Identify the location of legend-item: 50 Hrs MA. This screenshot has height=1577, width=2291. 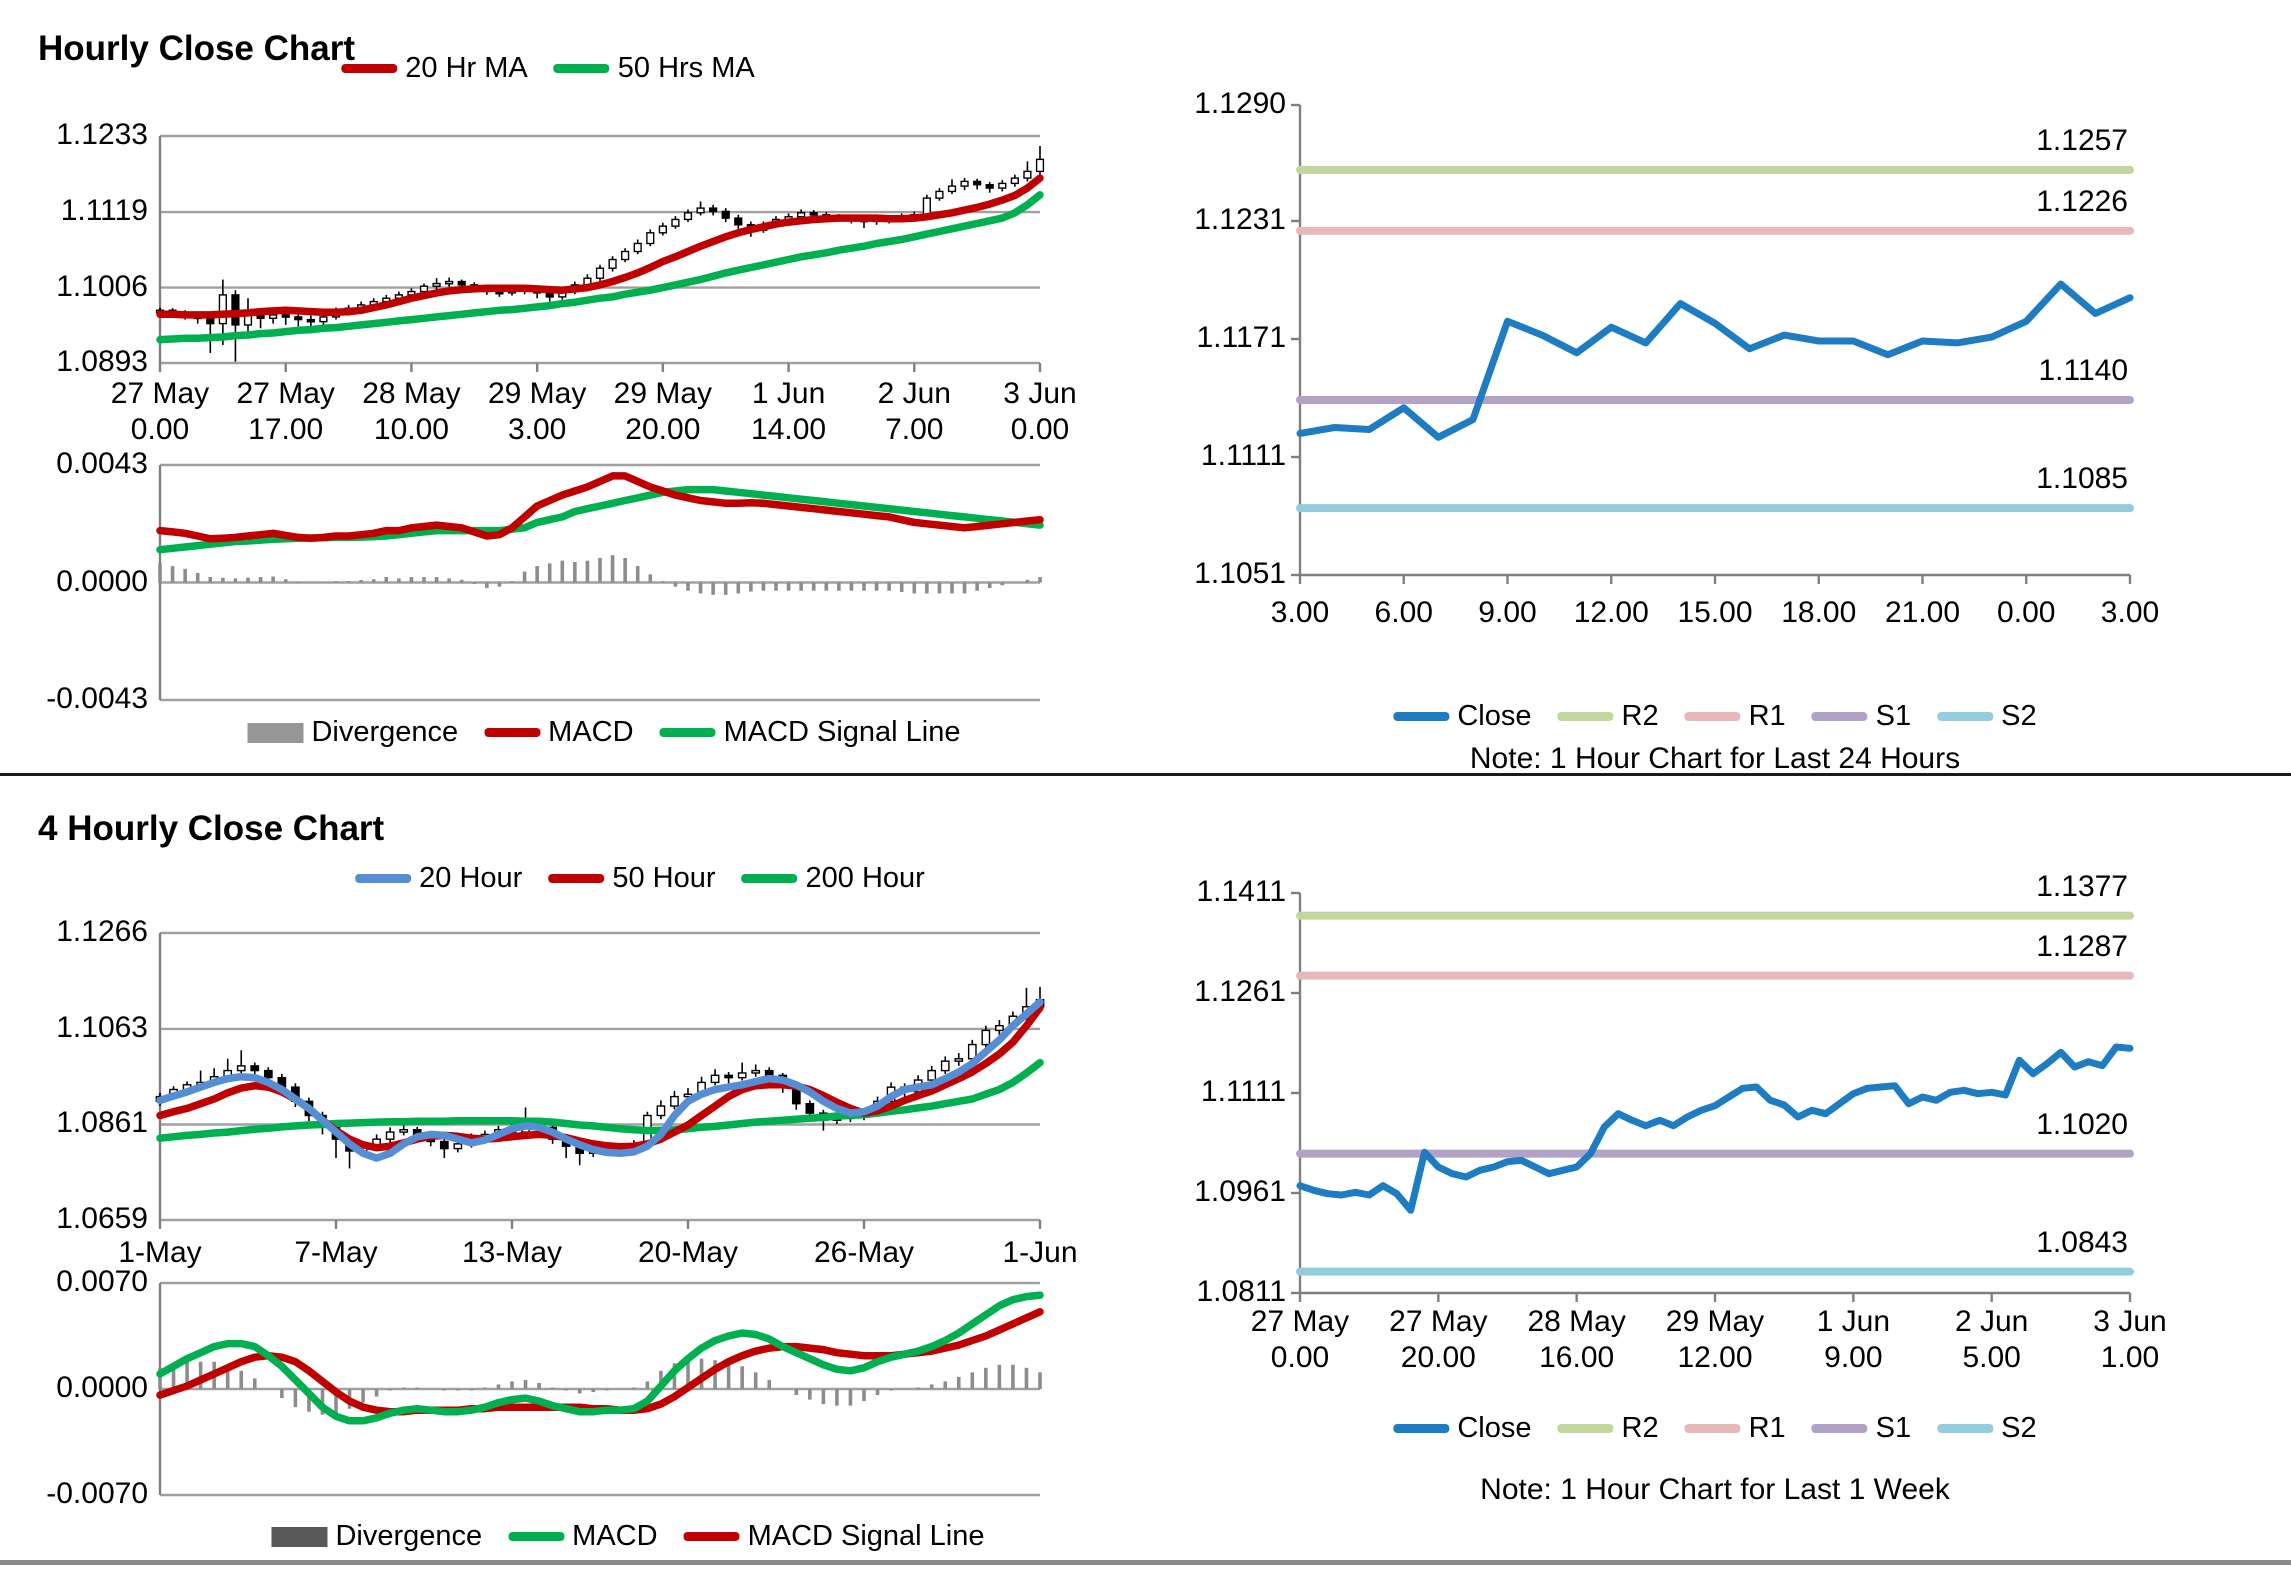
(654, 68).